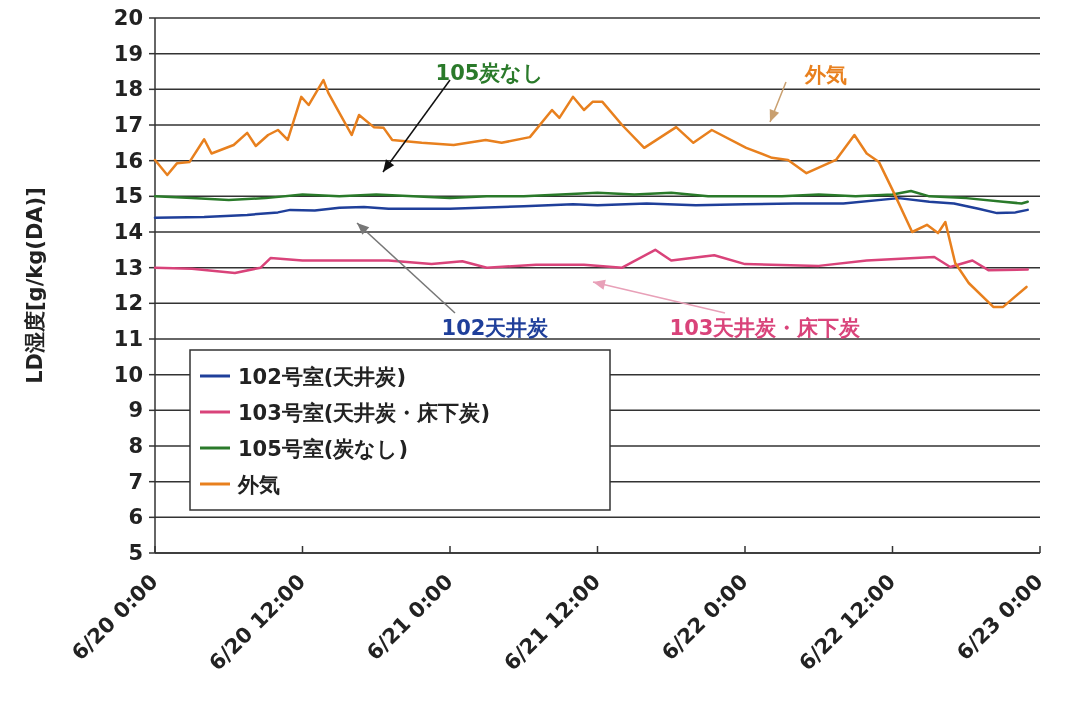 The height and width of the screenshot is (712, 1068). Describe the element at coordinates (135, 446) in the screenshot. I see `y-tick-label: 8` at that location.